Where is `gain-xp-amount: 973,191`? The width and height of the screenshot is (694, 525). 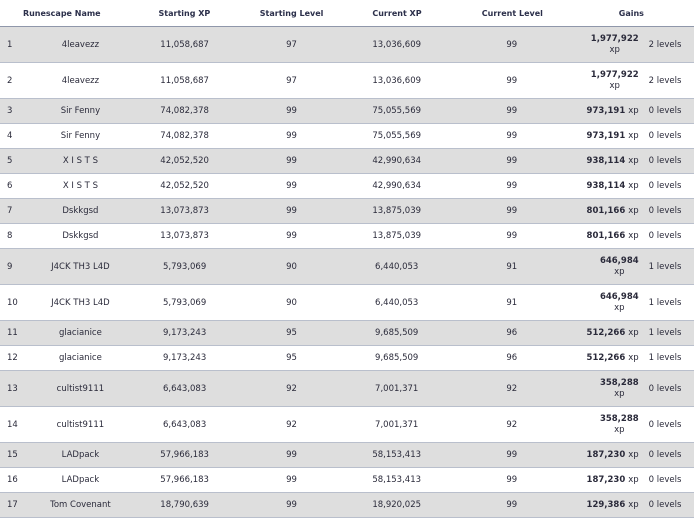 gain-xp-amount: 973,191 is located at coordinates (606, 135).